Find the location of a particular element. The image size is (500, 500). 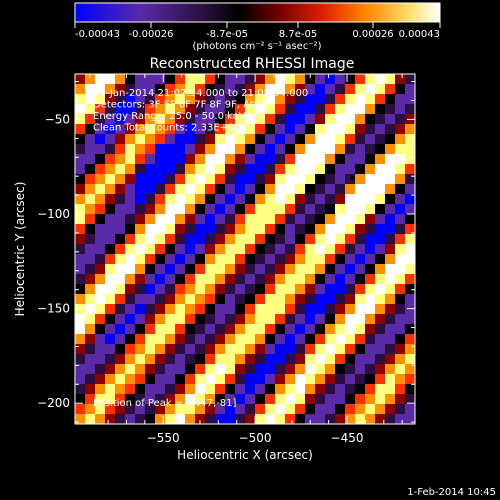

colorbar is located at coordinates (257, 12).